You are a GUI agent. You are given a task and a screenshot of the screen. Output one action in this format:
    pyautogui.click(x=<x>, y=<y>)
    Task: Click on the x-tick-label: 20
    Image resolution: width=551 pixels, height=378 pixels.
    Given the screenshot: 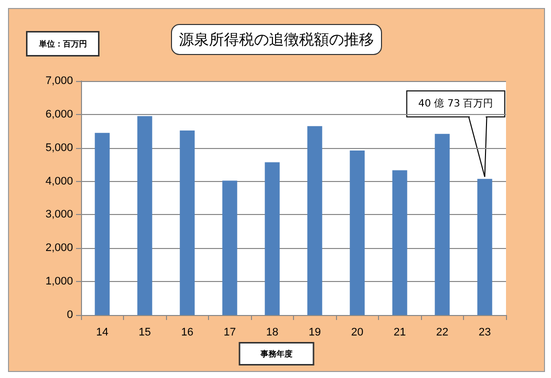 What is the action you would take?
    pyautogui.click(x=357, y=332)
    